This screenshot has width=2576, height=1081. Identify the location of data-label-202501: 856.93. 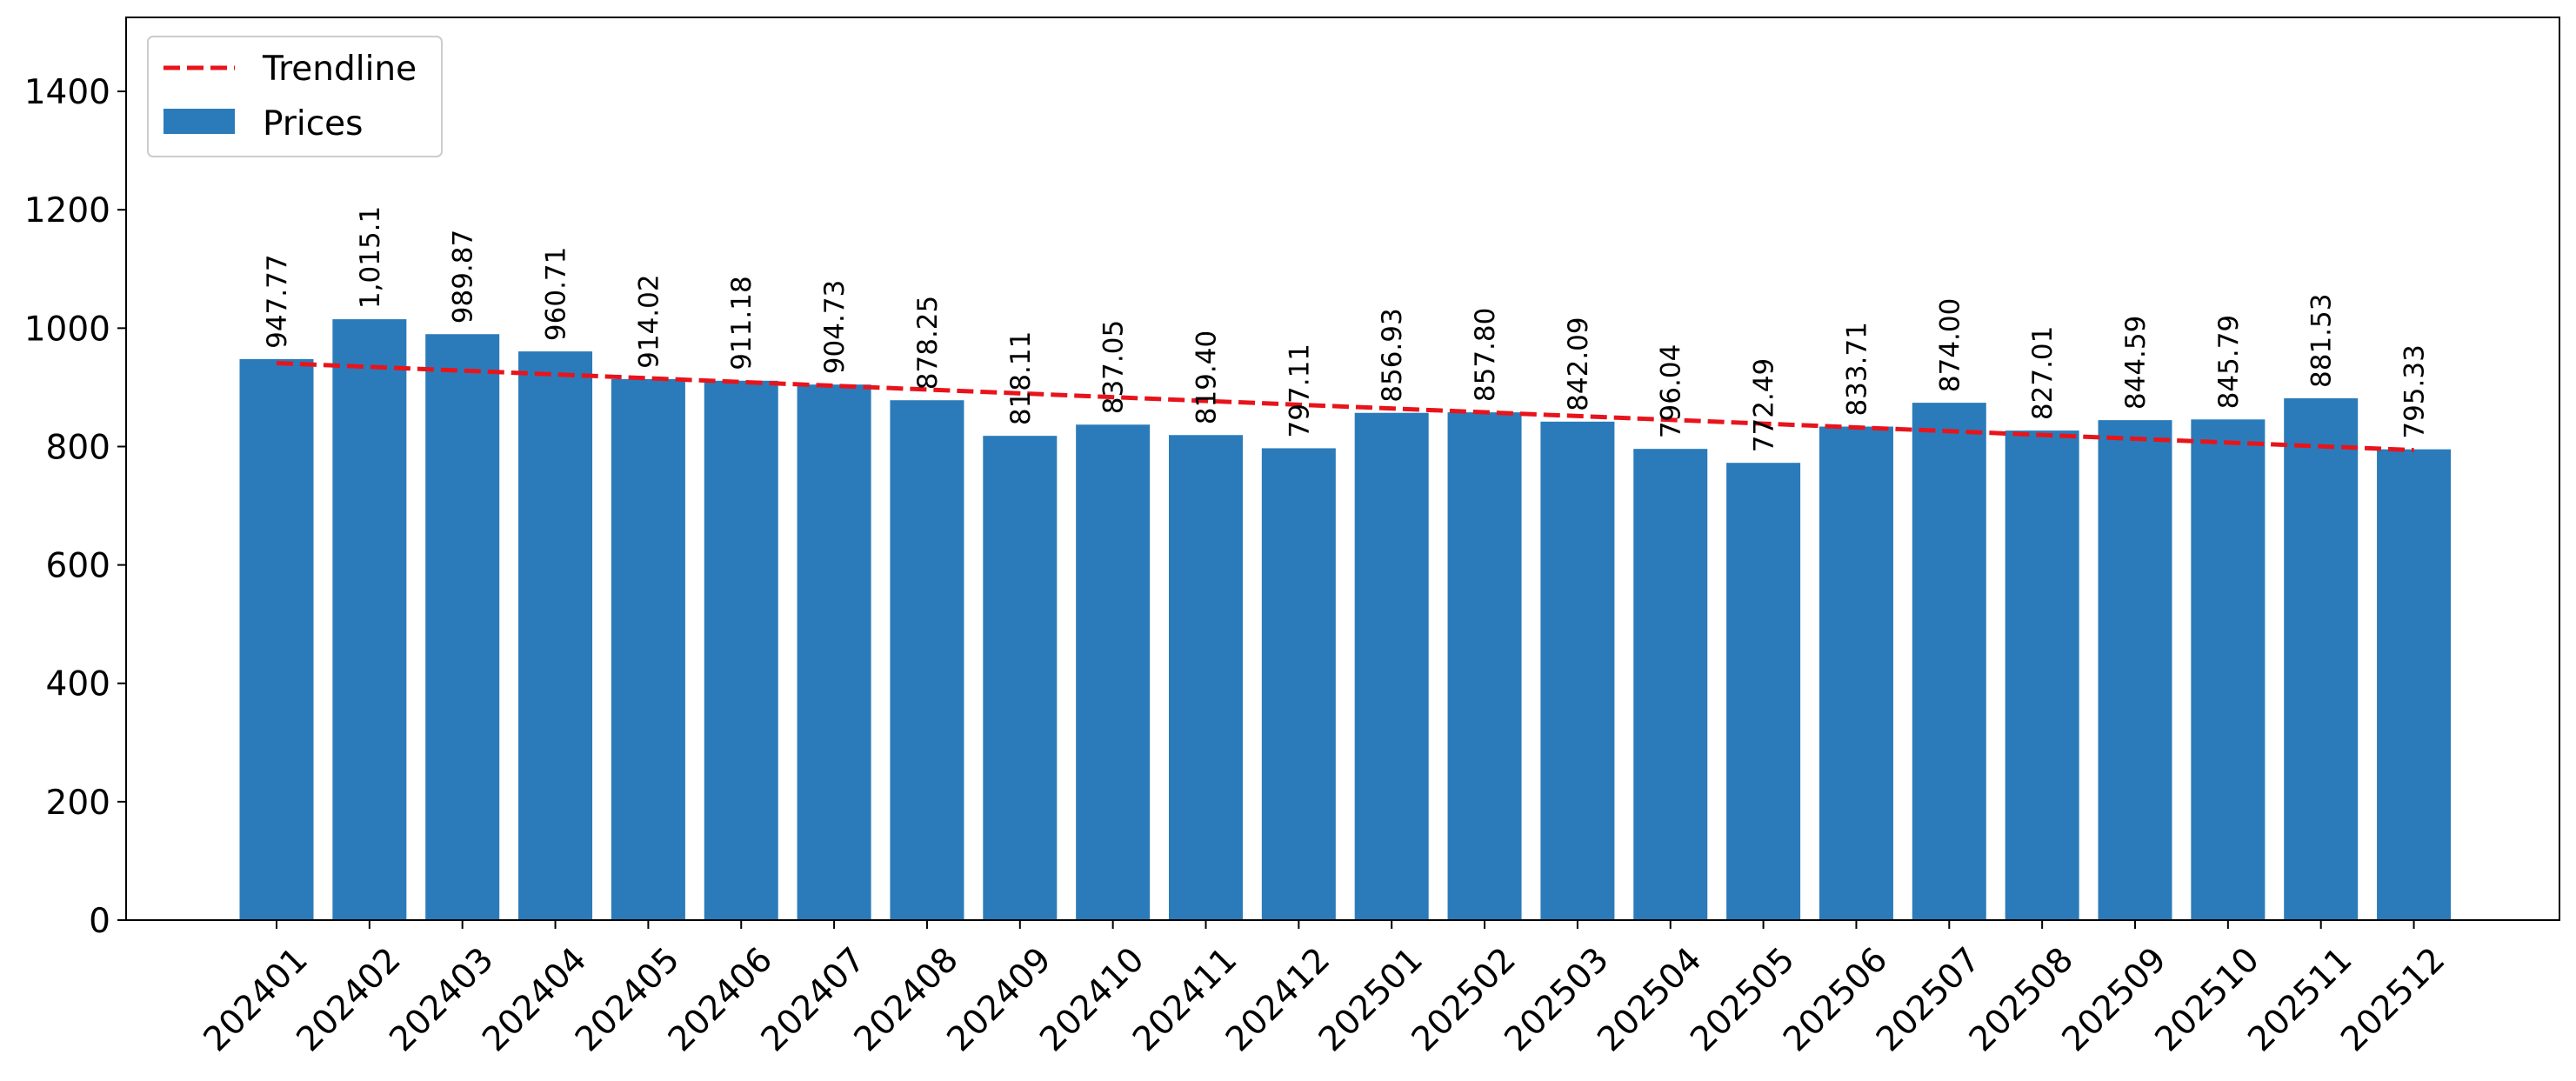
(1392, 355).